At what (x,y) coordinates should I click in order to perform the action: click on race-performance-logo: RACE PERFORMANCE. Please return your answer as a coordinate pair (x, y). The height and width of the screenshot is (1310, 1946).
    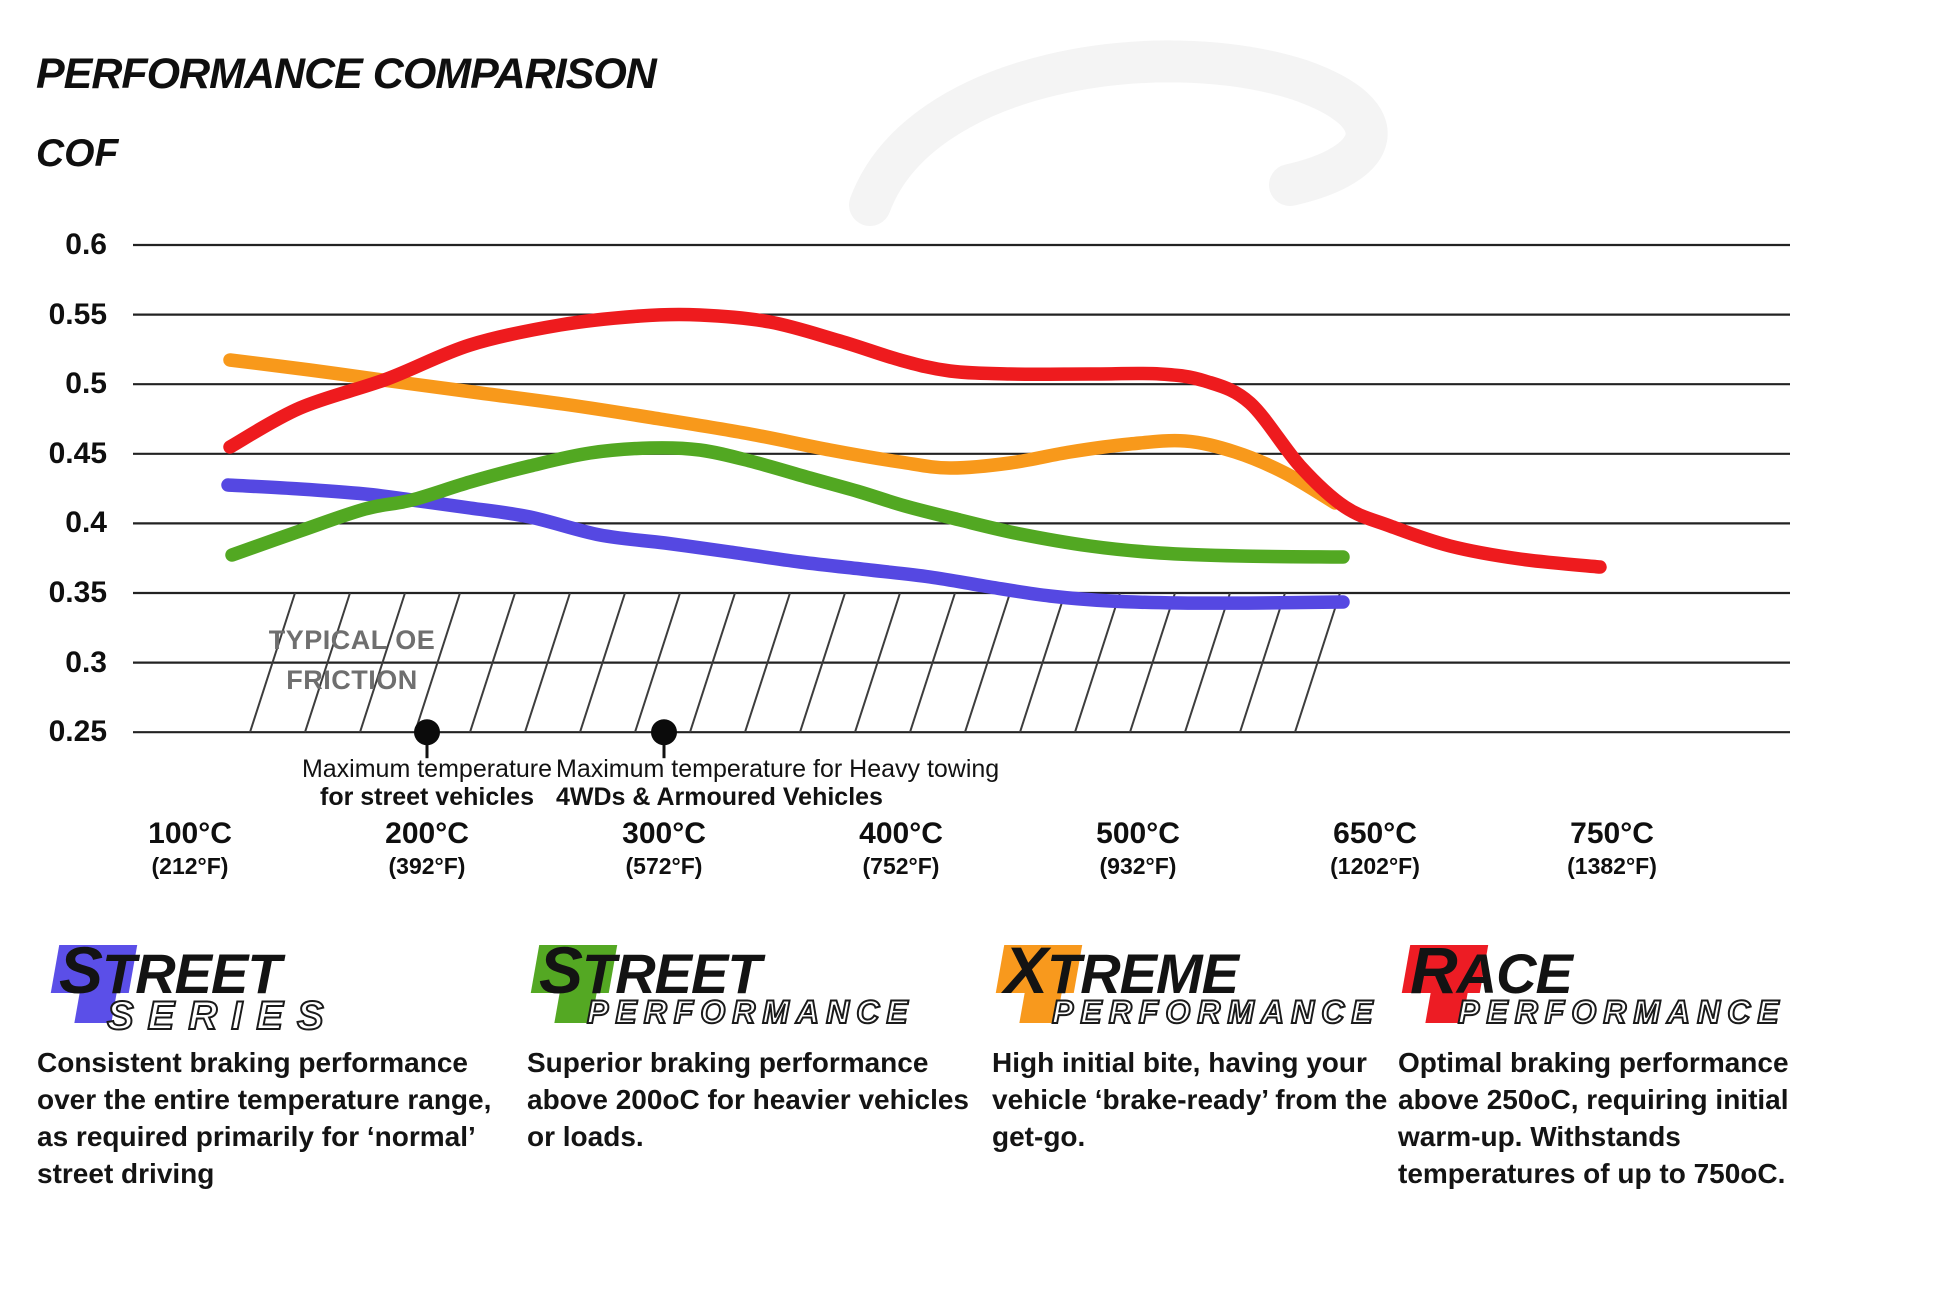
    Looking at the image, I should click on (1629, 985).